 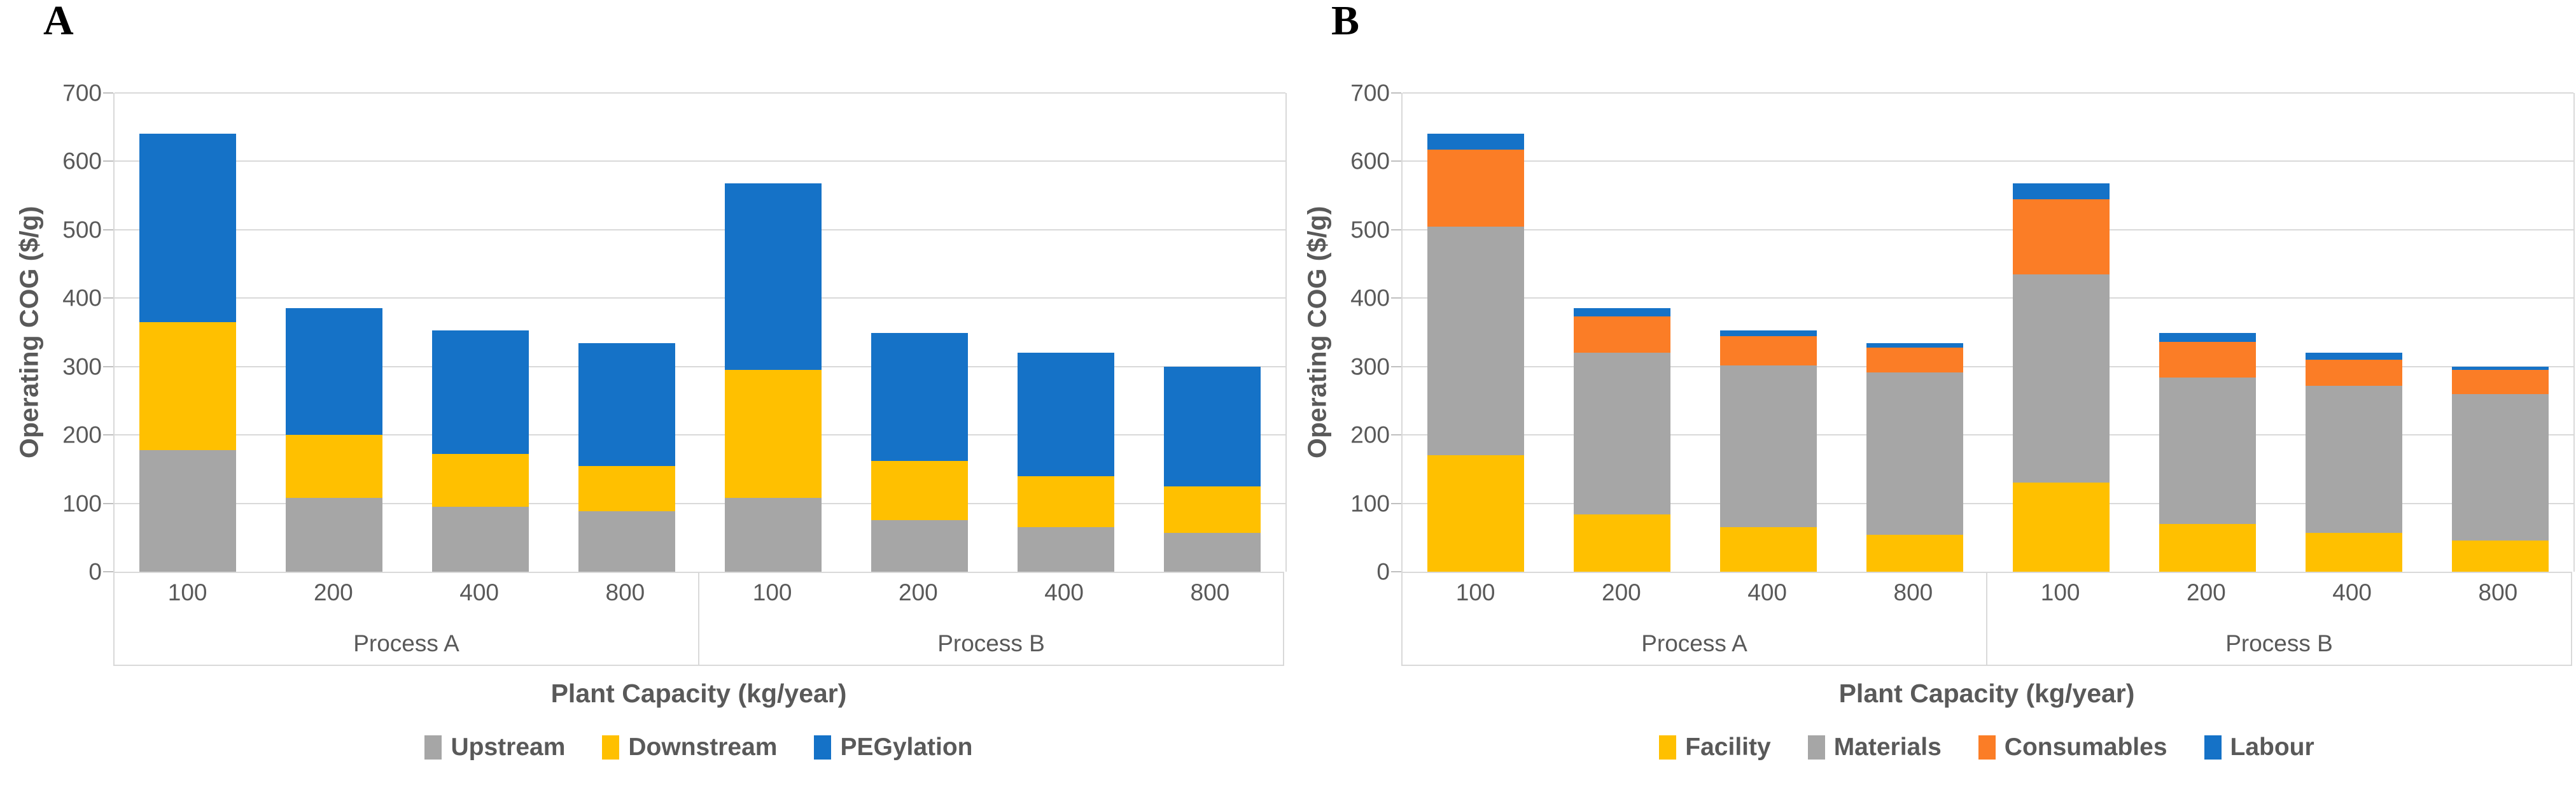 I want to click on legend-label: Downstream, so click(x=703, y=747).